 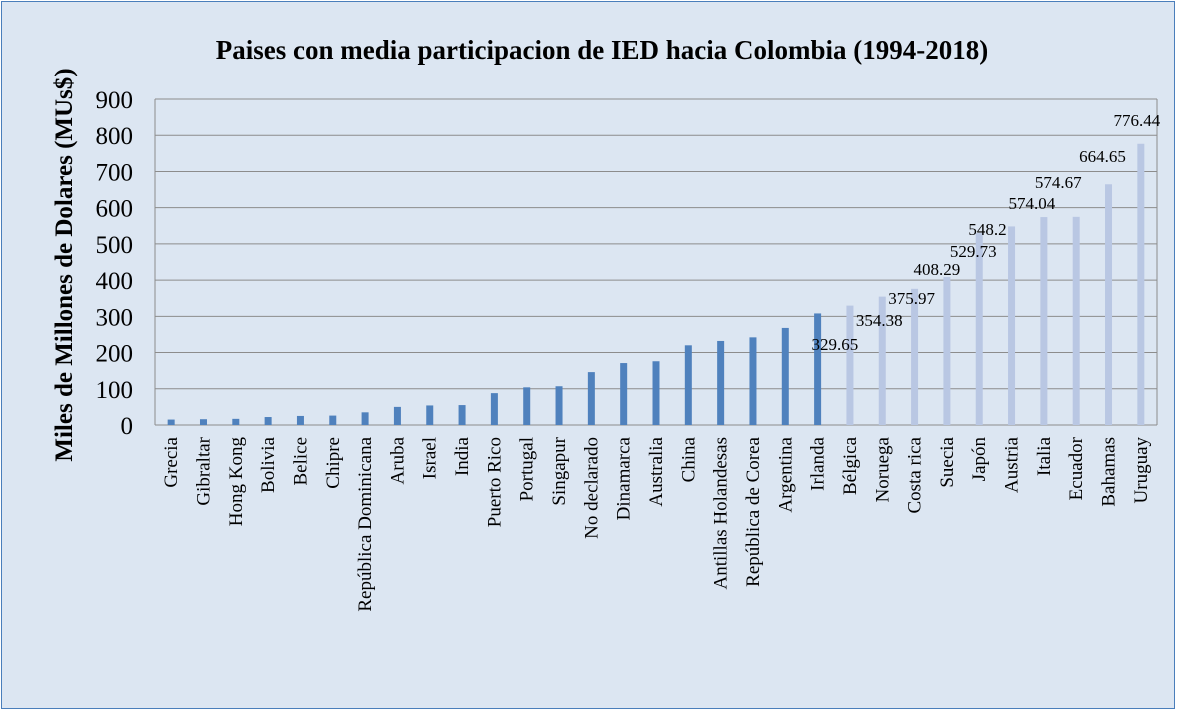 What do you see at coordinates (1109, 472) in the screenshot?
I see `x-tick-label: Bahamas` at bounding box center [1109, 472].